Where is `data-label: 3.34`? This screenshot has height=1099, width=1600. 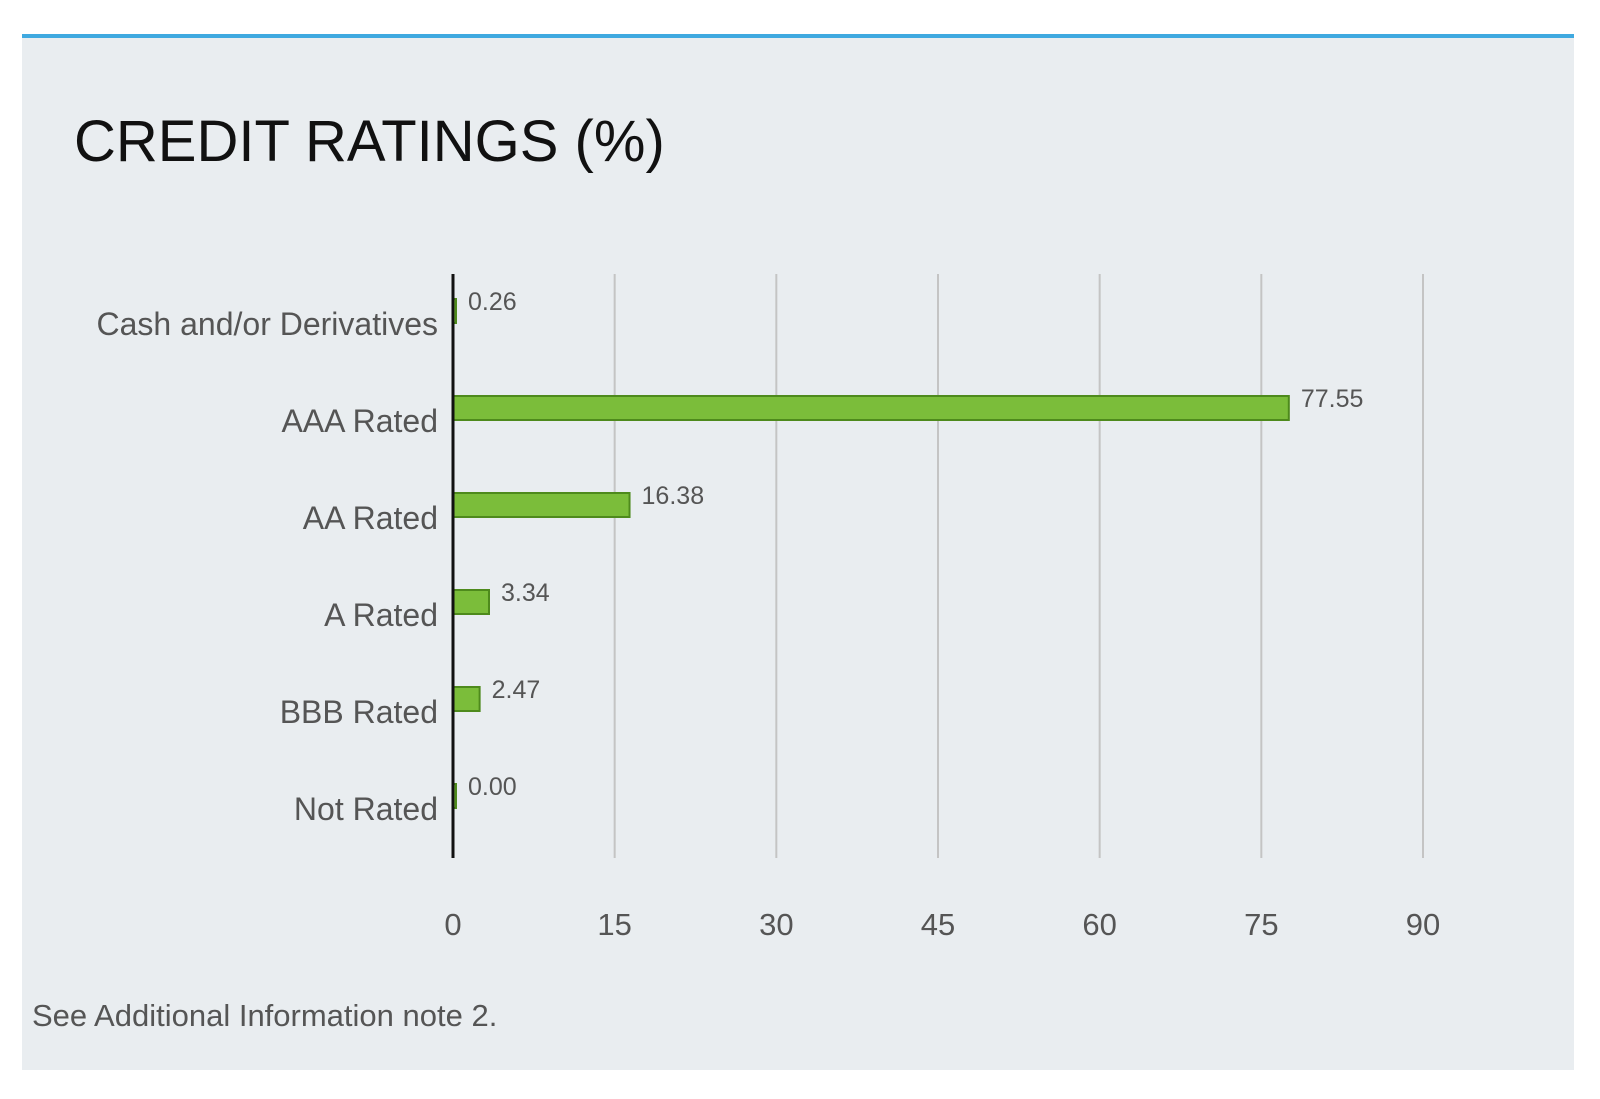
data-label: 3.34 is located at coordinates (525, 593).